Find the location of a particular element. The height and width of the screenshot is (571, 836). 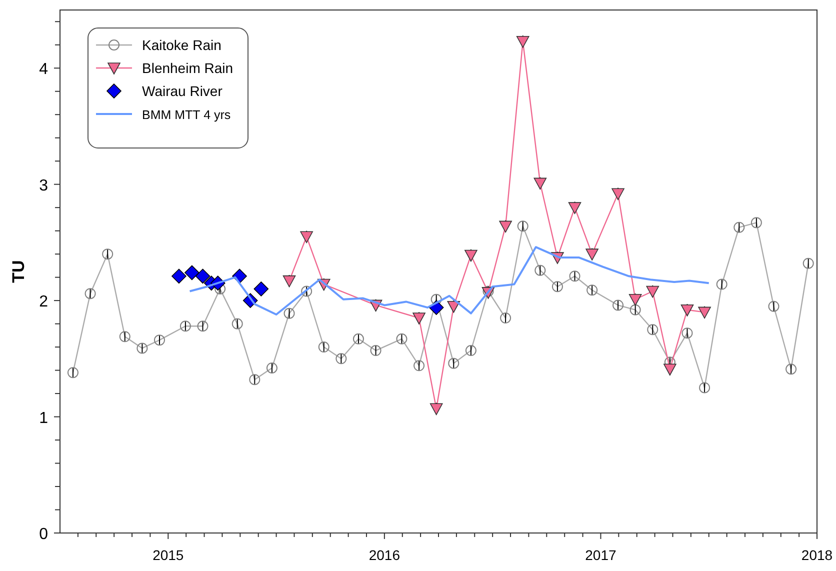

y-tick-label: 0 is located at coordinates (43, 534).